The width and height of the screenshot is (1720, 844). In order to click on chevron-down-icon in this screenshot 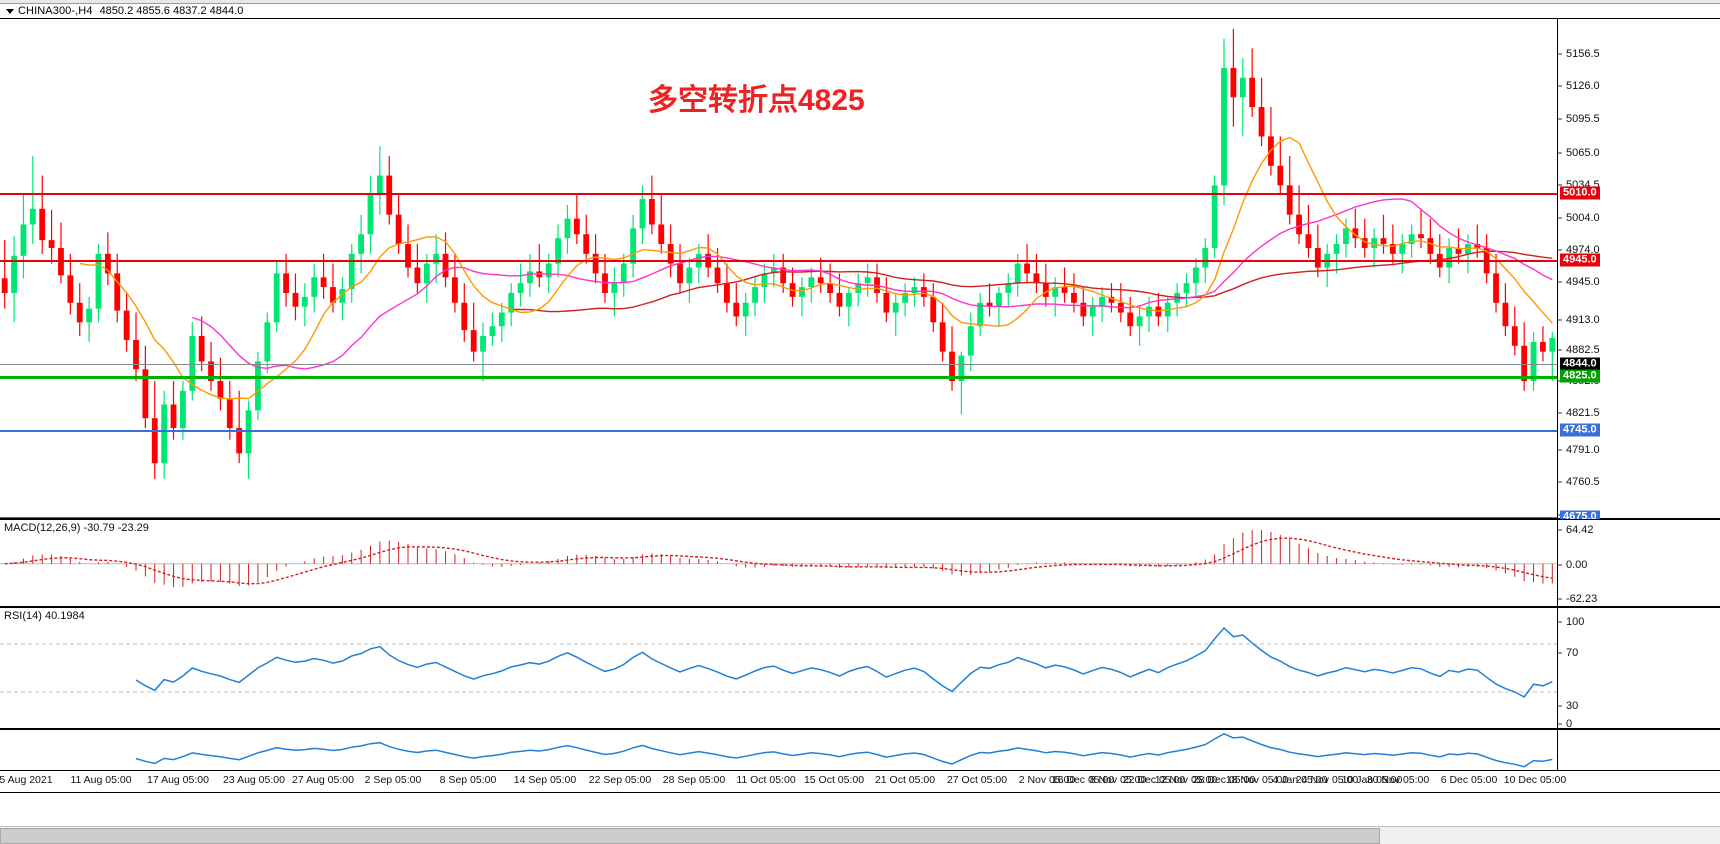, I will do `click(10, 11)`.